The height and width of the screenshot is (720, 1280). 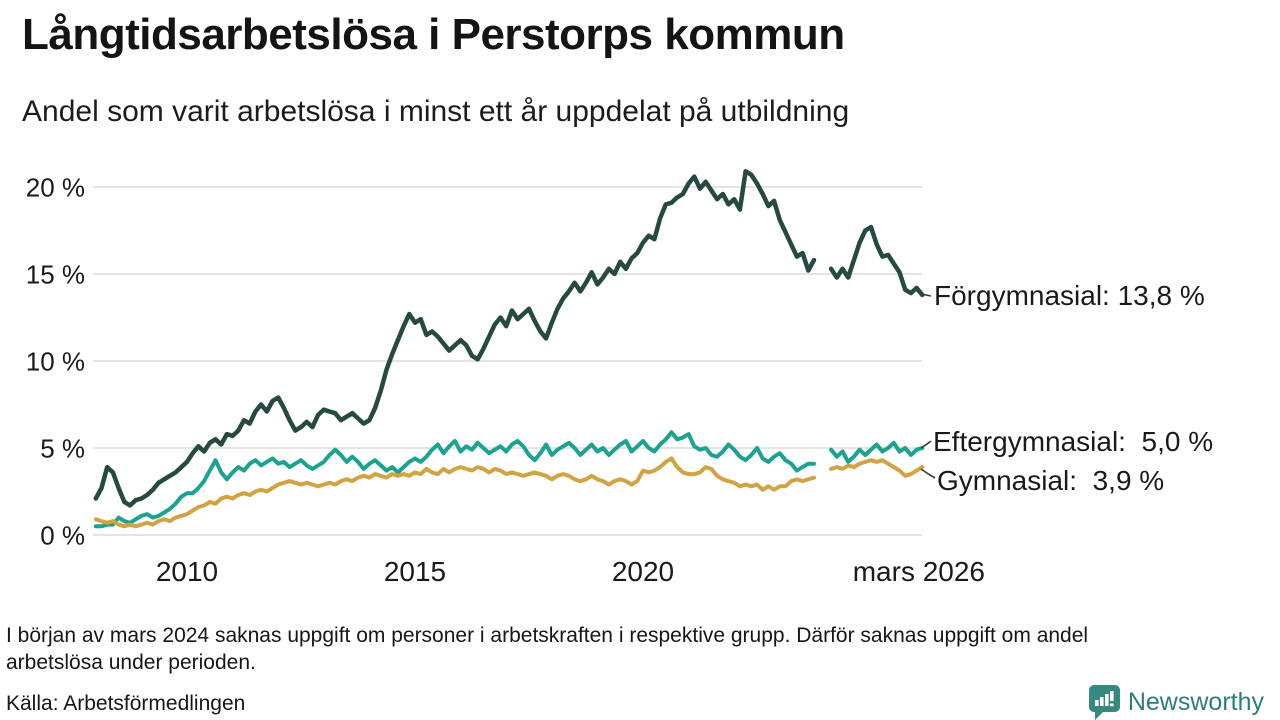 I want to click on y-tick-label: 0 %, so click(x=62, y=536).